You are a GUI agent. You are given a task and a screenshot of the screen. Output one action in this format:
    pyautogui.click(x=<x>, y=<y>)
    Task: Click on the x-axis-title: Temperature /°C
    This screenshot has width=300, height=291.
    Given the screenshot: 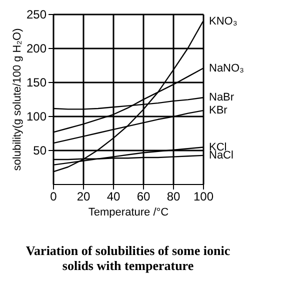 What is the action you would take?
    pyautogui.click(x=128, y=212)
    